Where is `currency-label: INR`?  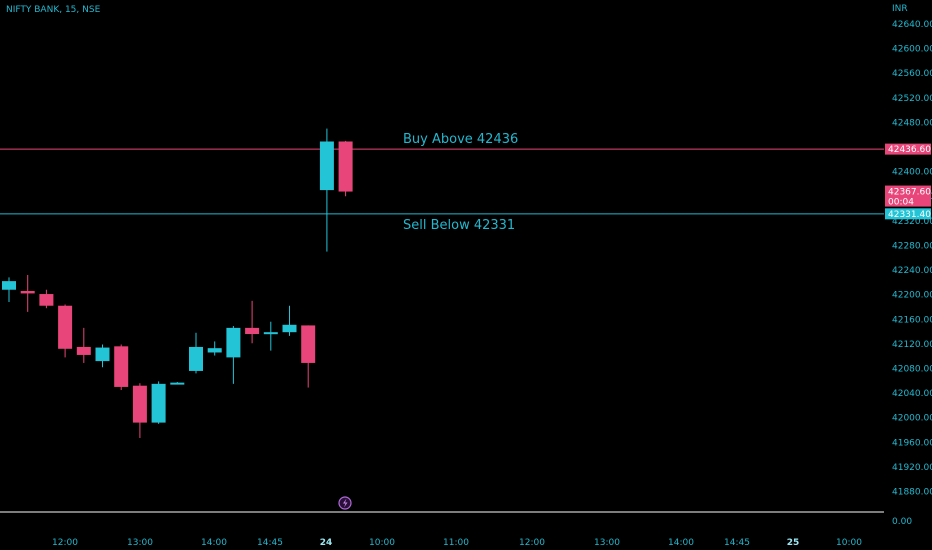
currency-label: INR is located at coordinates (900, 9).